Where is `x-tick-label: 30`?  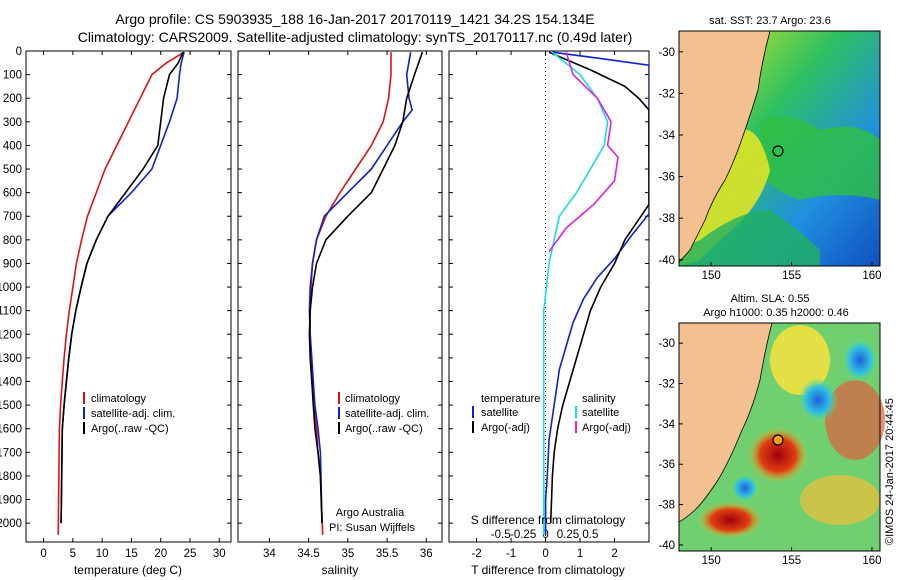 x-tick-label: 30 is located at coordinates (219, 554).